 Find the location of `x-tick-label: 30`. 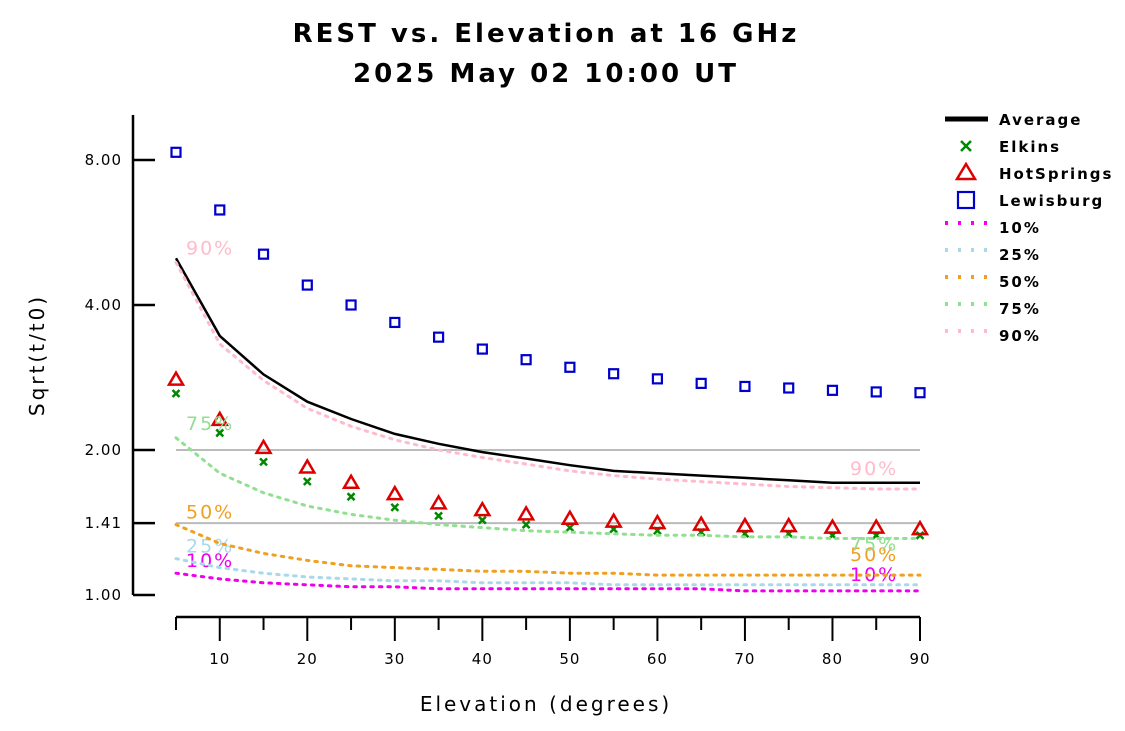

x-tick-label: 30 is located at coordinates (394, 659).